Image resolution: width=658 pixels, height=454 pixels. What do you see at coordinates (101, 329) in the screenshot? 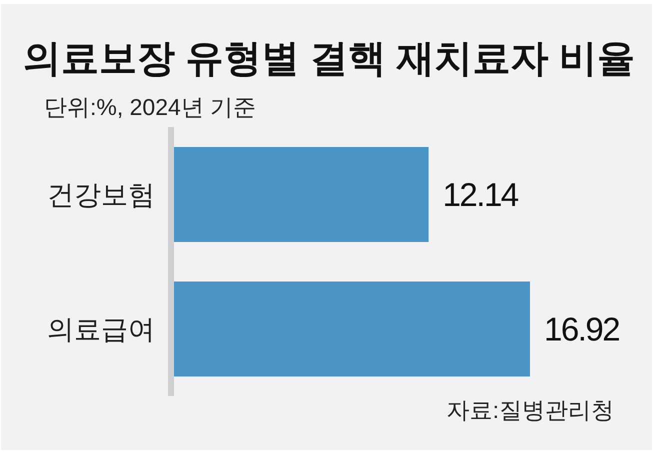
I see `y-tick-label: 의료급여` at bounding box center [101, 329].